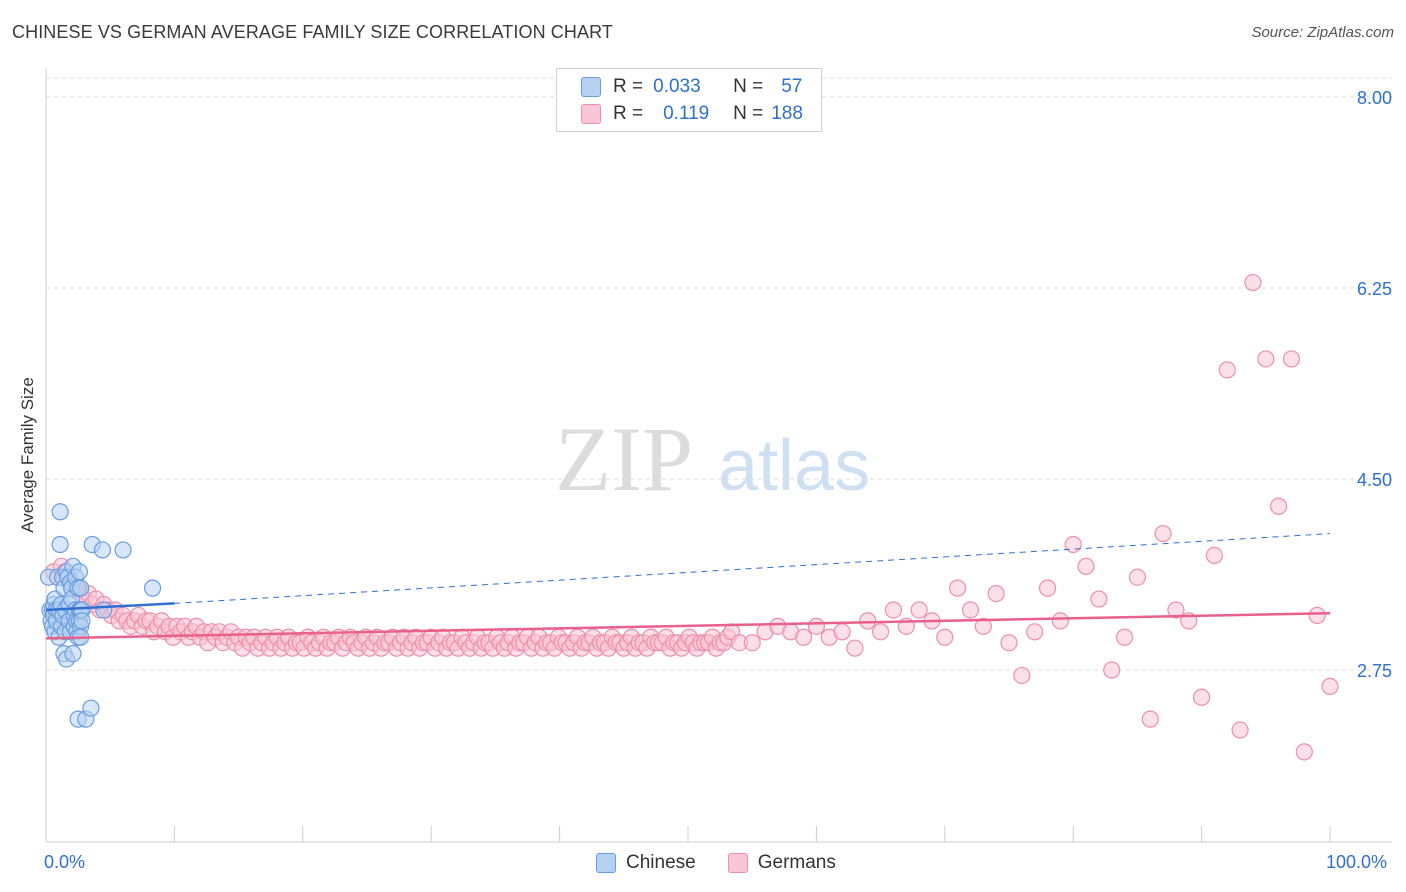 This screenshot has height=892, width=1406. Describe the element at coordinates (591, 87) in the screenshot. I see `chinese-swatch` at that location.